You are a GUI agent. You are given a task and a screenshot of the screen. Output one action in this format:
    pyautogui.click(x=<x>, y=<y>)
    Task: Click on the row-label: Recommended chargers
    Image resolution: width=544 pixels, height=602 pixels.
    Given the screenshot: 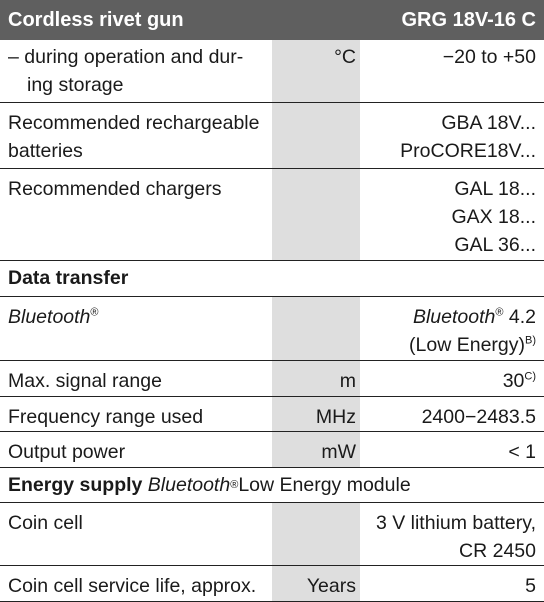 What is the action you would take?
    pyautogui.click(x=115, y=189)
    